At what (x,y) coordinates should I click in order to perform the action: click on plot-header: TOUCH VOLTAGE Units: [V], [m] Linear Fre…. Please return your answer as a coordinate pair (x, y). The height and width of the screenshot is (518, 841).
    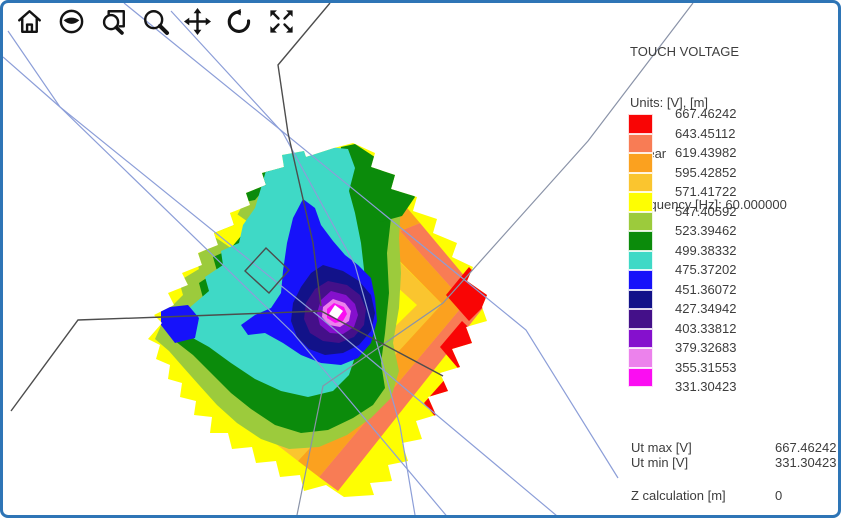
    Looking at the image, I should click on (708, 128).